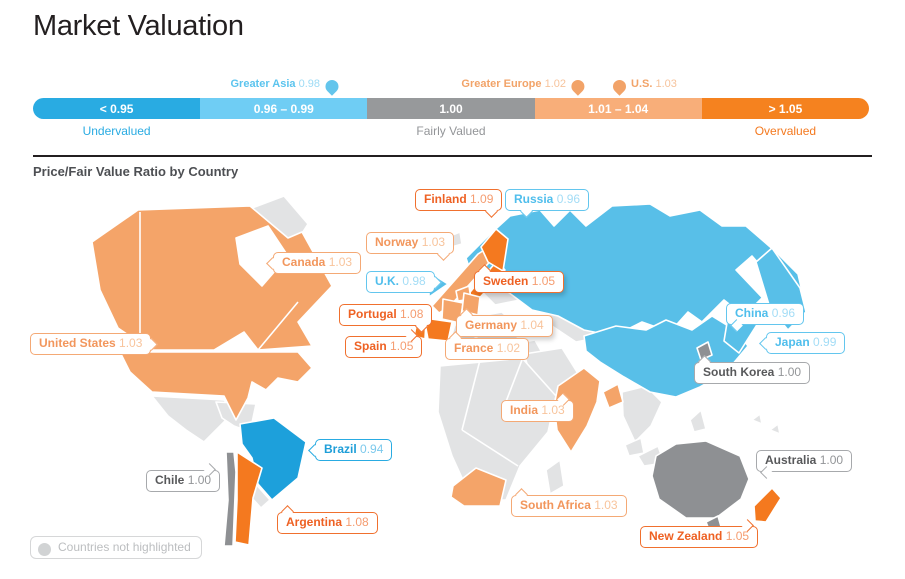  I want to click on country-label-norway: Norway 1.03, so click(410, 246).